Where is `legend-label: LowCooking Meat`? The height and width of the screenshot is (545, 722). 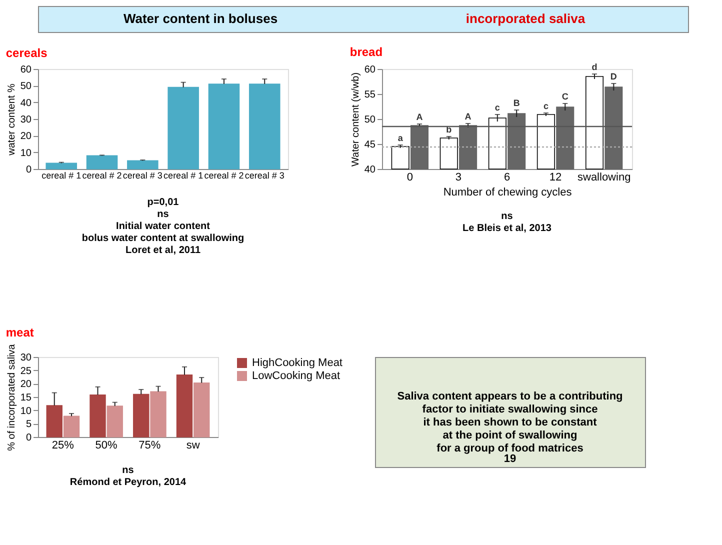 legend-label: LowCooking Meat is located at coordinates (296, 376).